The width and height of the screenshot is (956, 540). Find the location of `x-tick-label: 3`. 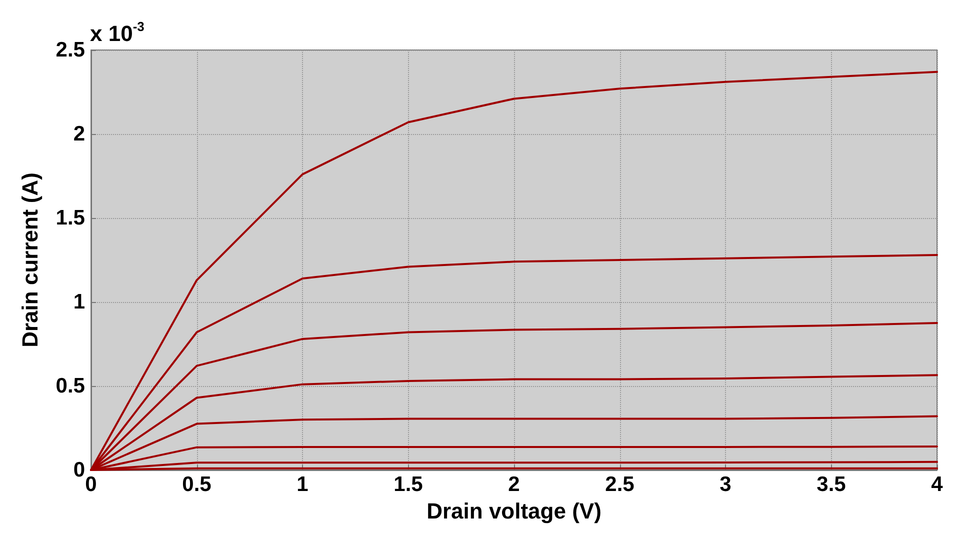

x-tick-label: 3 is located at coordinates (726, 484).